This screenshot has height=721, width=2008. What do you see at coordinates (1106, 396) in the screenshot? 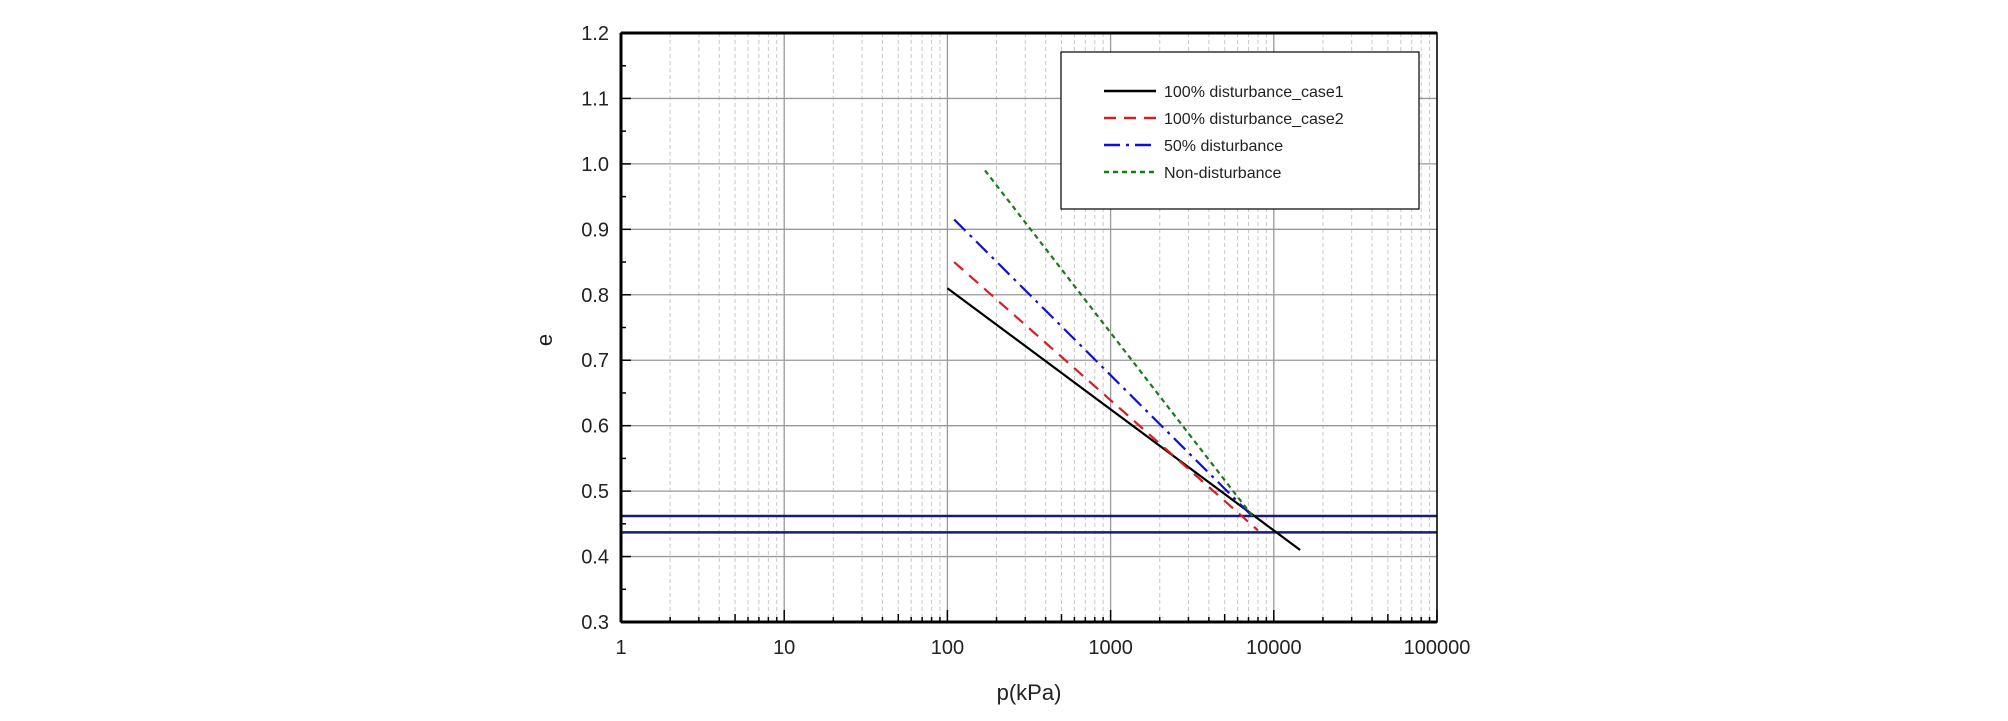
I see `series-line-100-disturbance-case2` at bounding box center [1106, 396].